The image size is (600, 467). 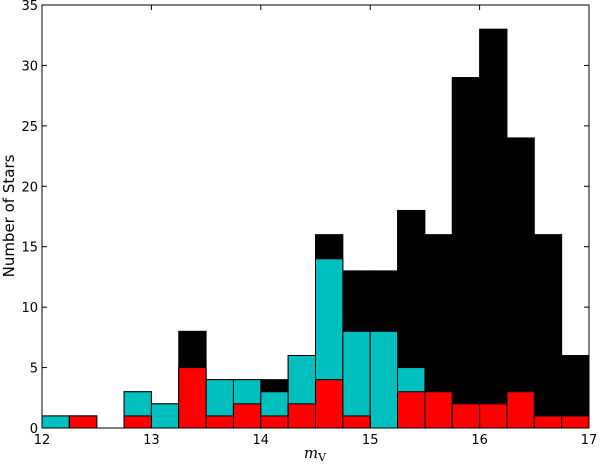 I want to click on x-label-main: m, so click(x=311, y=453).